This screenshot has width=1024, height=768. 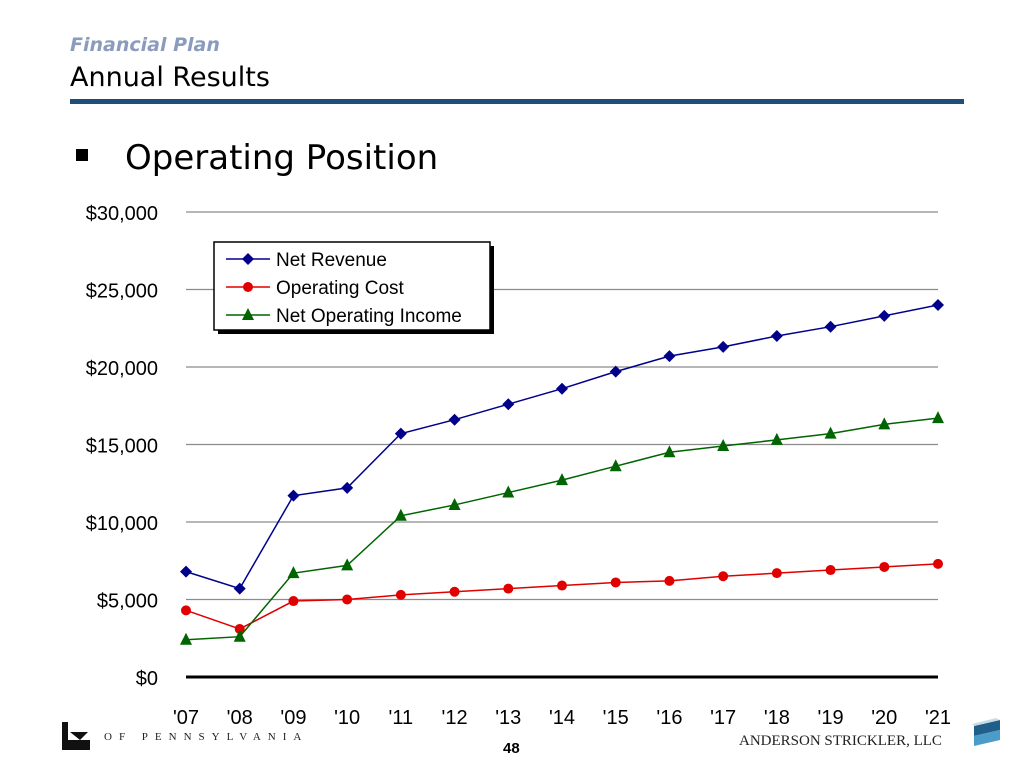 I want to click on footer-logo-text: OF PENNSYLVANIA, so click(x=206, y=737).